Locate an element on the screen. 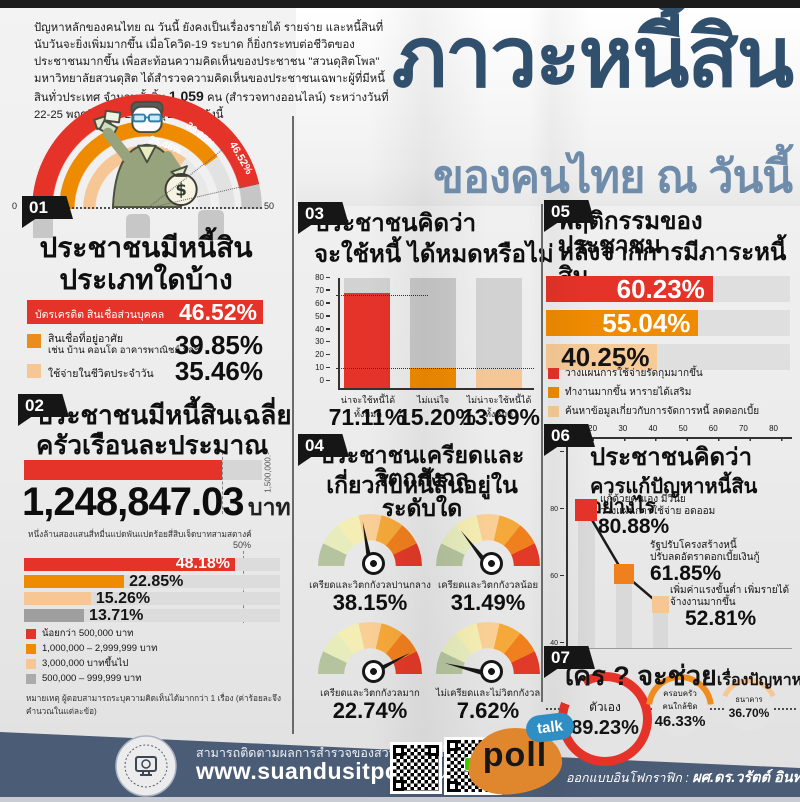 Image resolution: width=800 pixels, height=802 pixels. s02-legend-row-3: 3,000,000 บาทขึ้นไป is located at coordinates (91, 663).